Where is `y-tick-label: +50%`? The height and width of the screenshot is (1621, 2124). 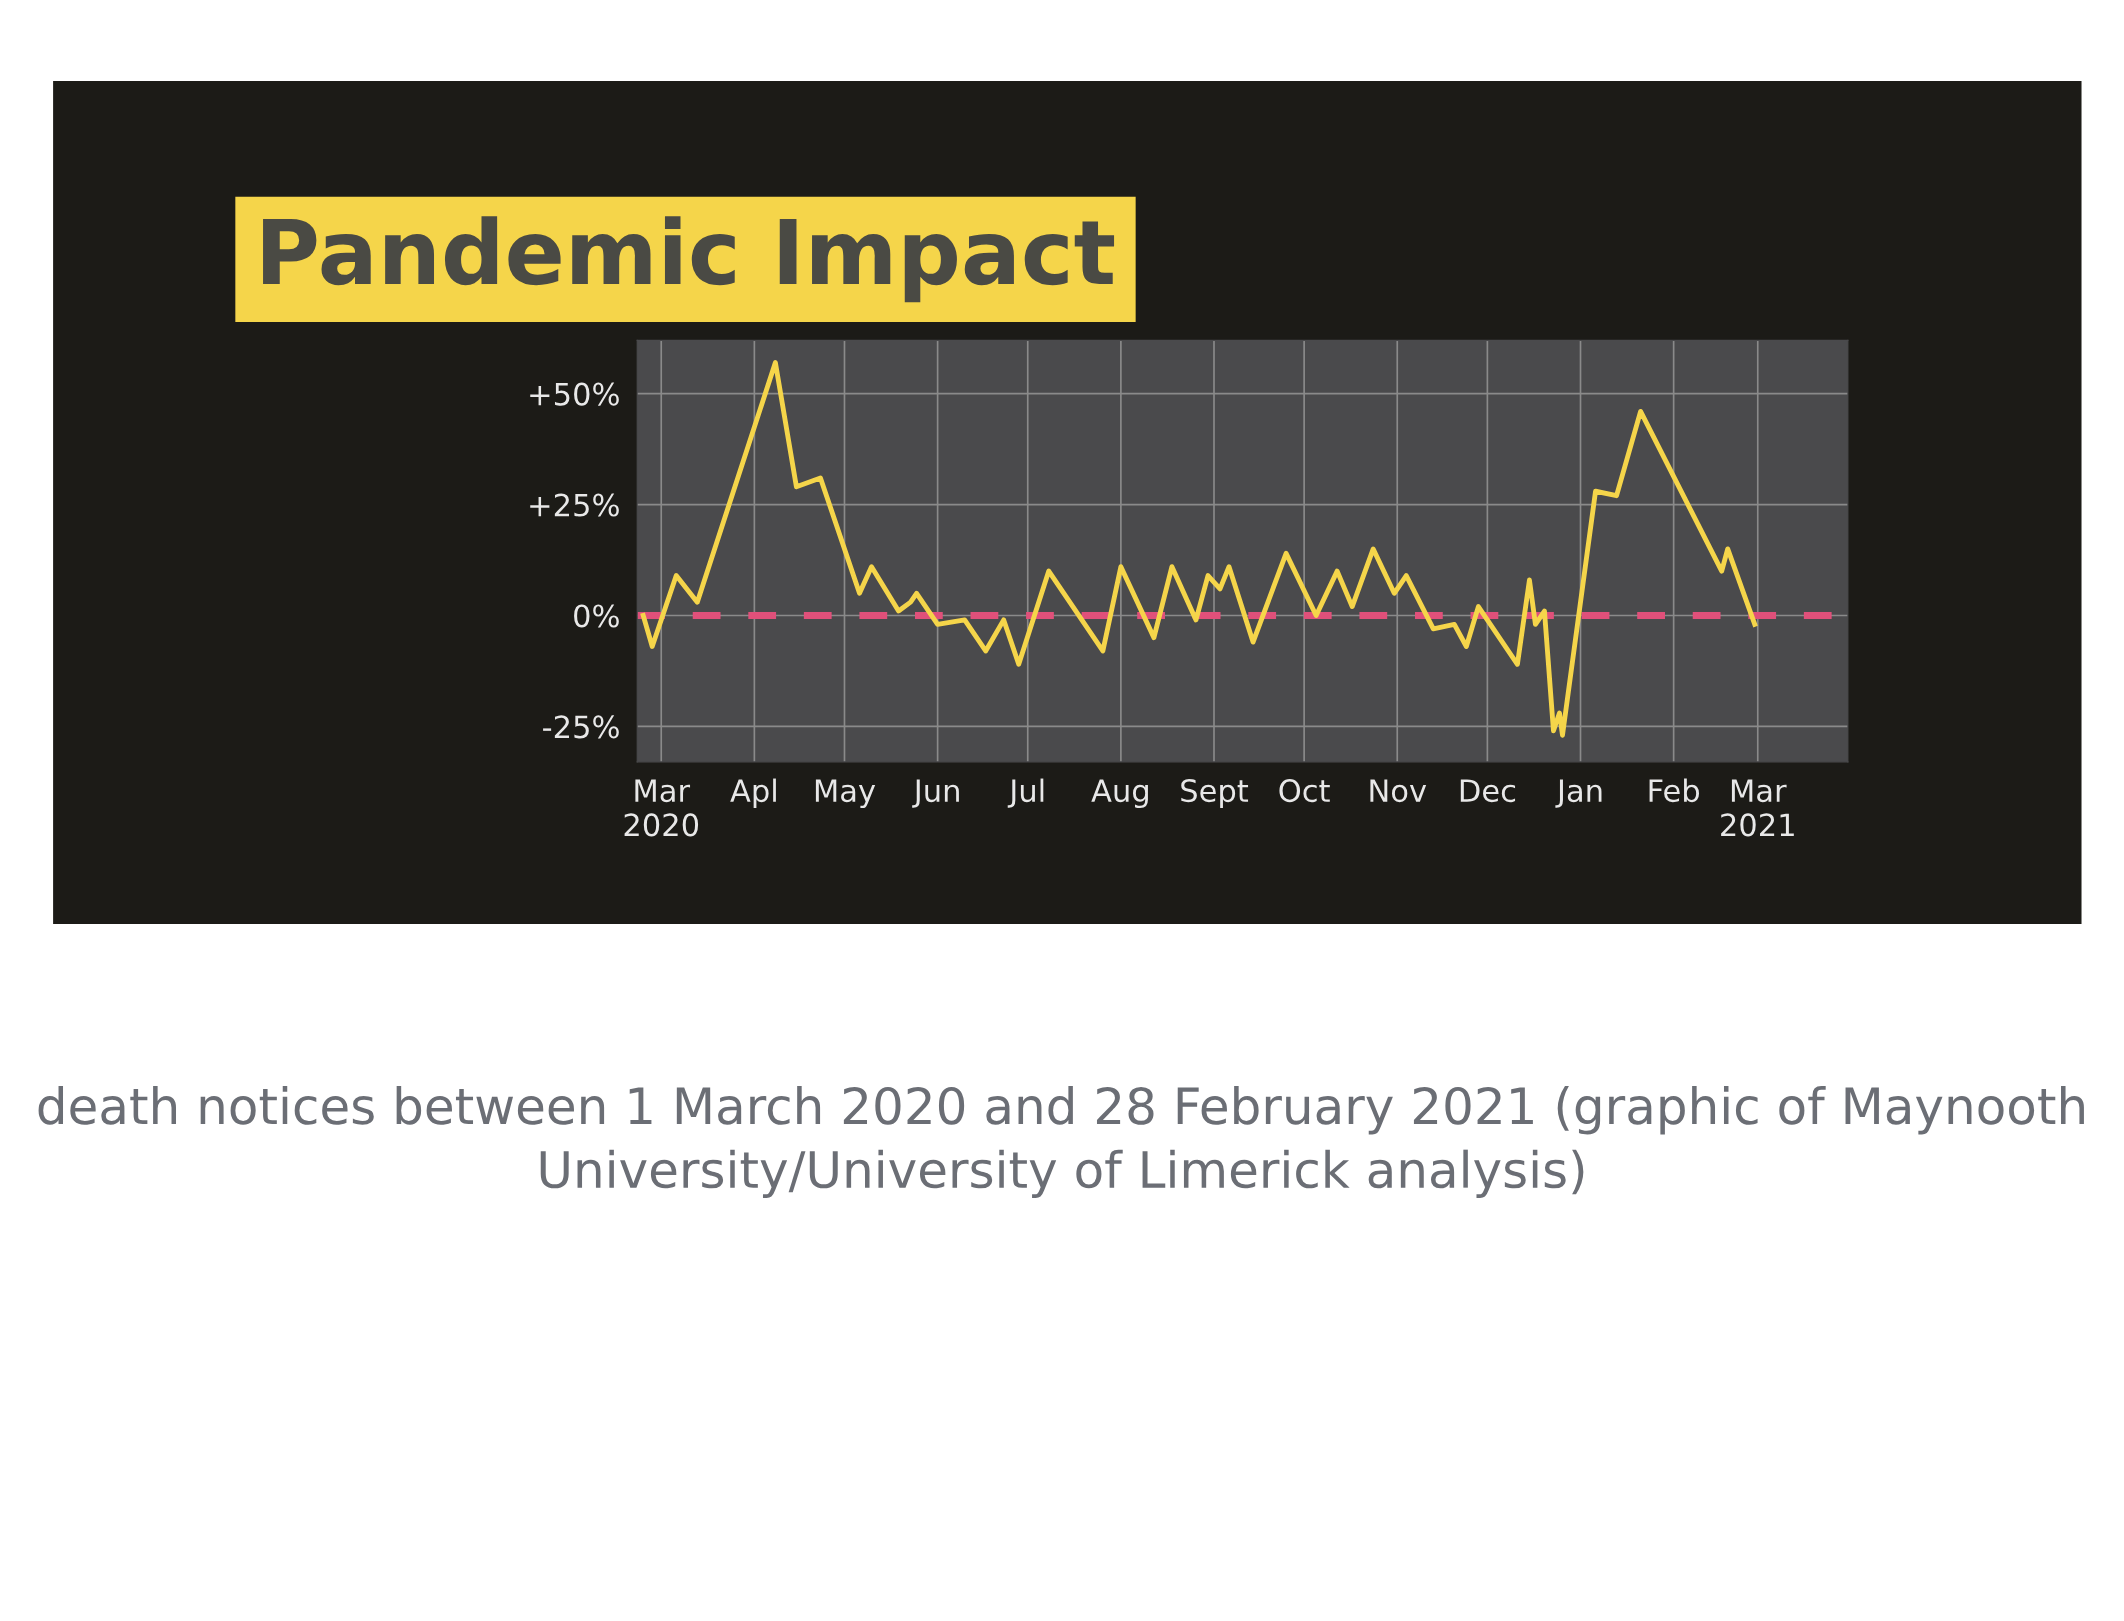
y-tick-label: +50% is located at coordinates (574, 394).